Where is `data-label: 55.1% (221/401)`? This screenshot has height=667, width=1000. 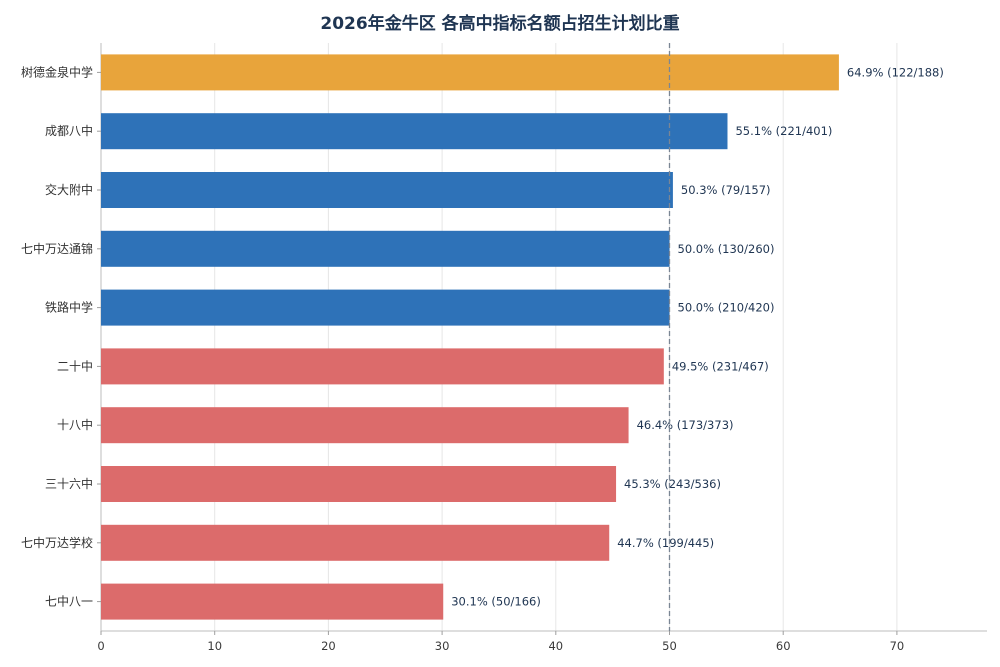 data-label: 55.1% (221/401) is located at coordinates (783, 131).